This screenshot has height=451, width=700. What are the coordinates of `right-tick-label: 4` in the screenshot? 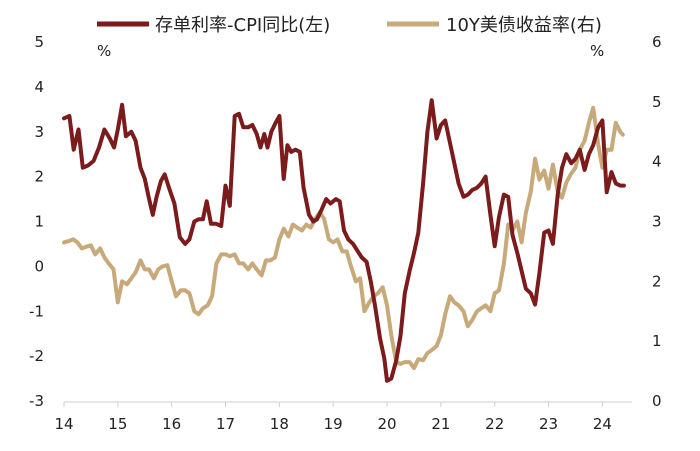 It's located at (657, 162).